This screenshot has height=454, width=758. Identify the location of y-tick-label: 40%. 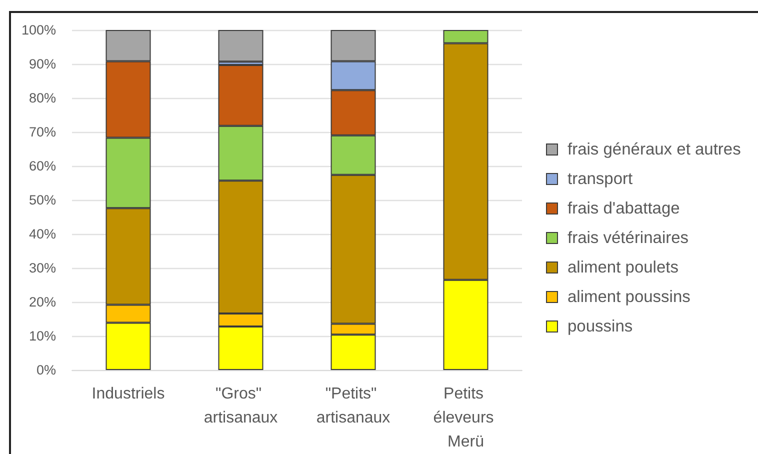
(42, 234).